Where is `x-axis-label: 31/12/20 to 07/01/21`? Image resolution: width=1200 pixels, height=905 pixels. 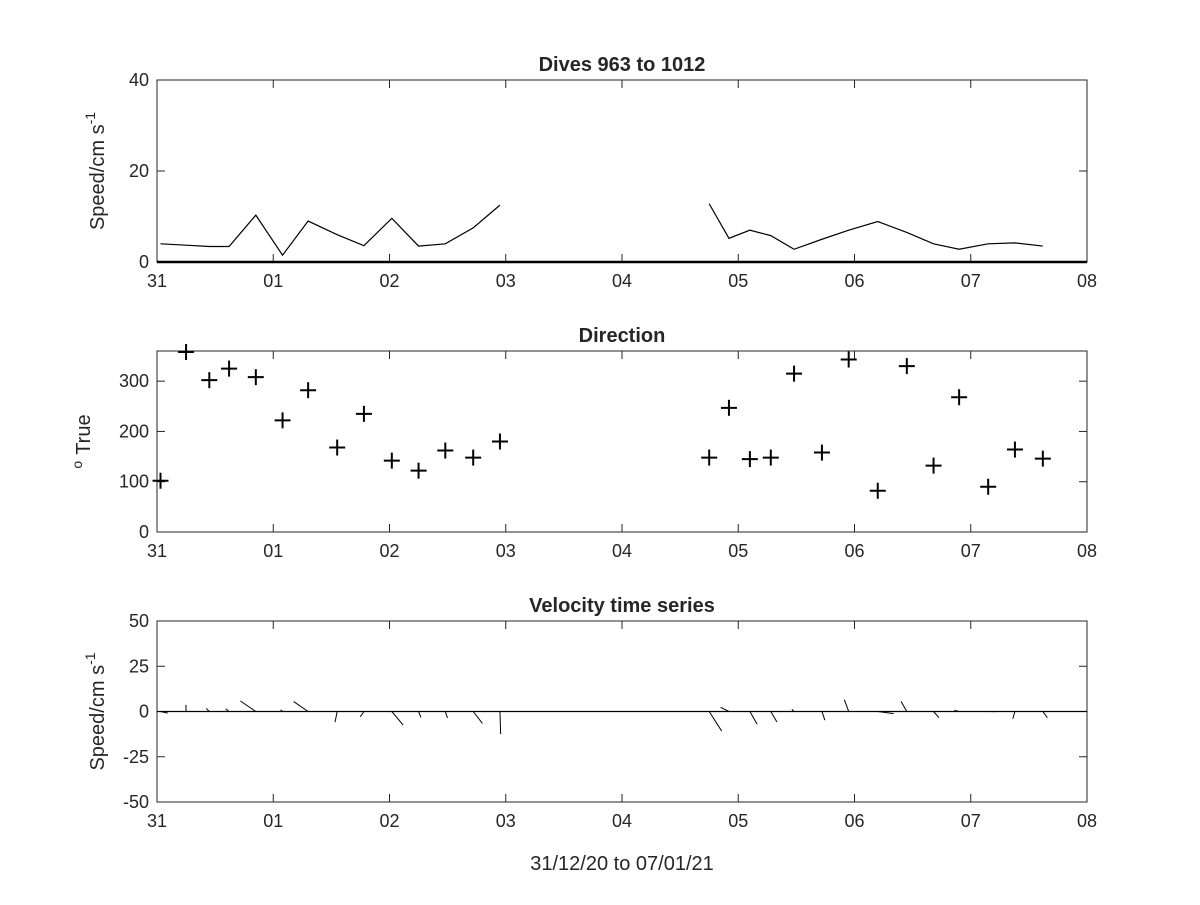 x-axis-label: 31/12/20 to 07/01/21 is located at coordinates (622, 864).